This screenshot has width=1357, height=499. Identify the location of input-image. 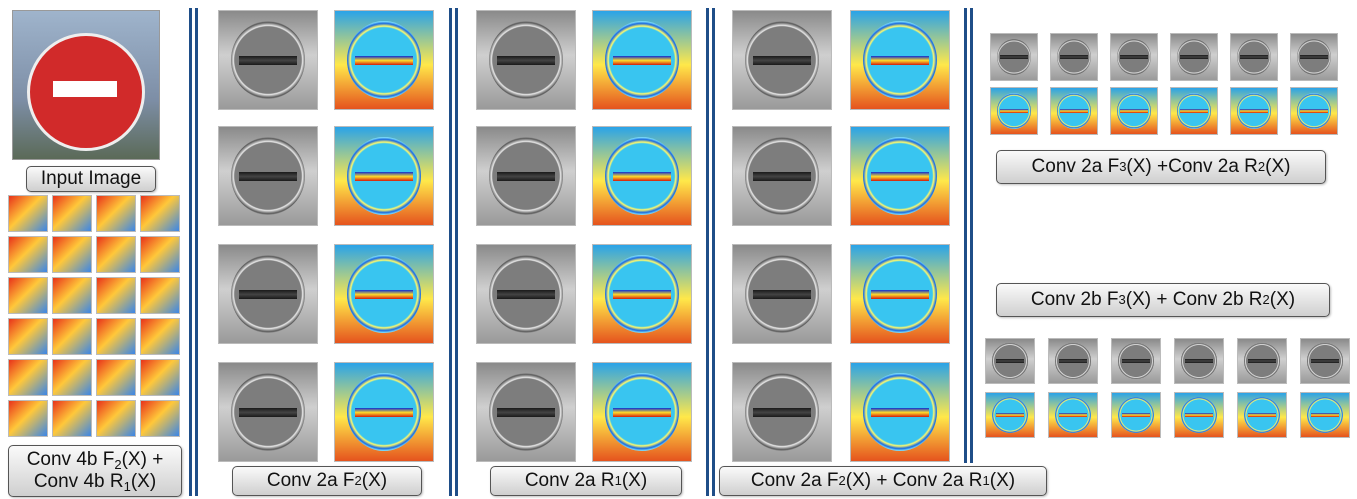
(86, 85).